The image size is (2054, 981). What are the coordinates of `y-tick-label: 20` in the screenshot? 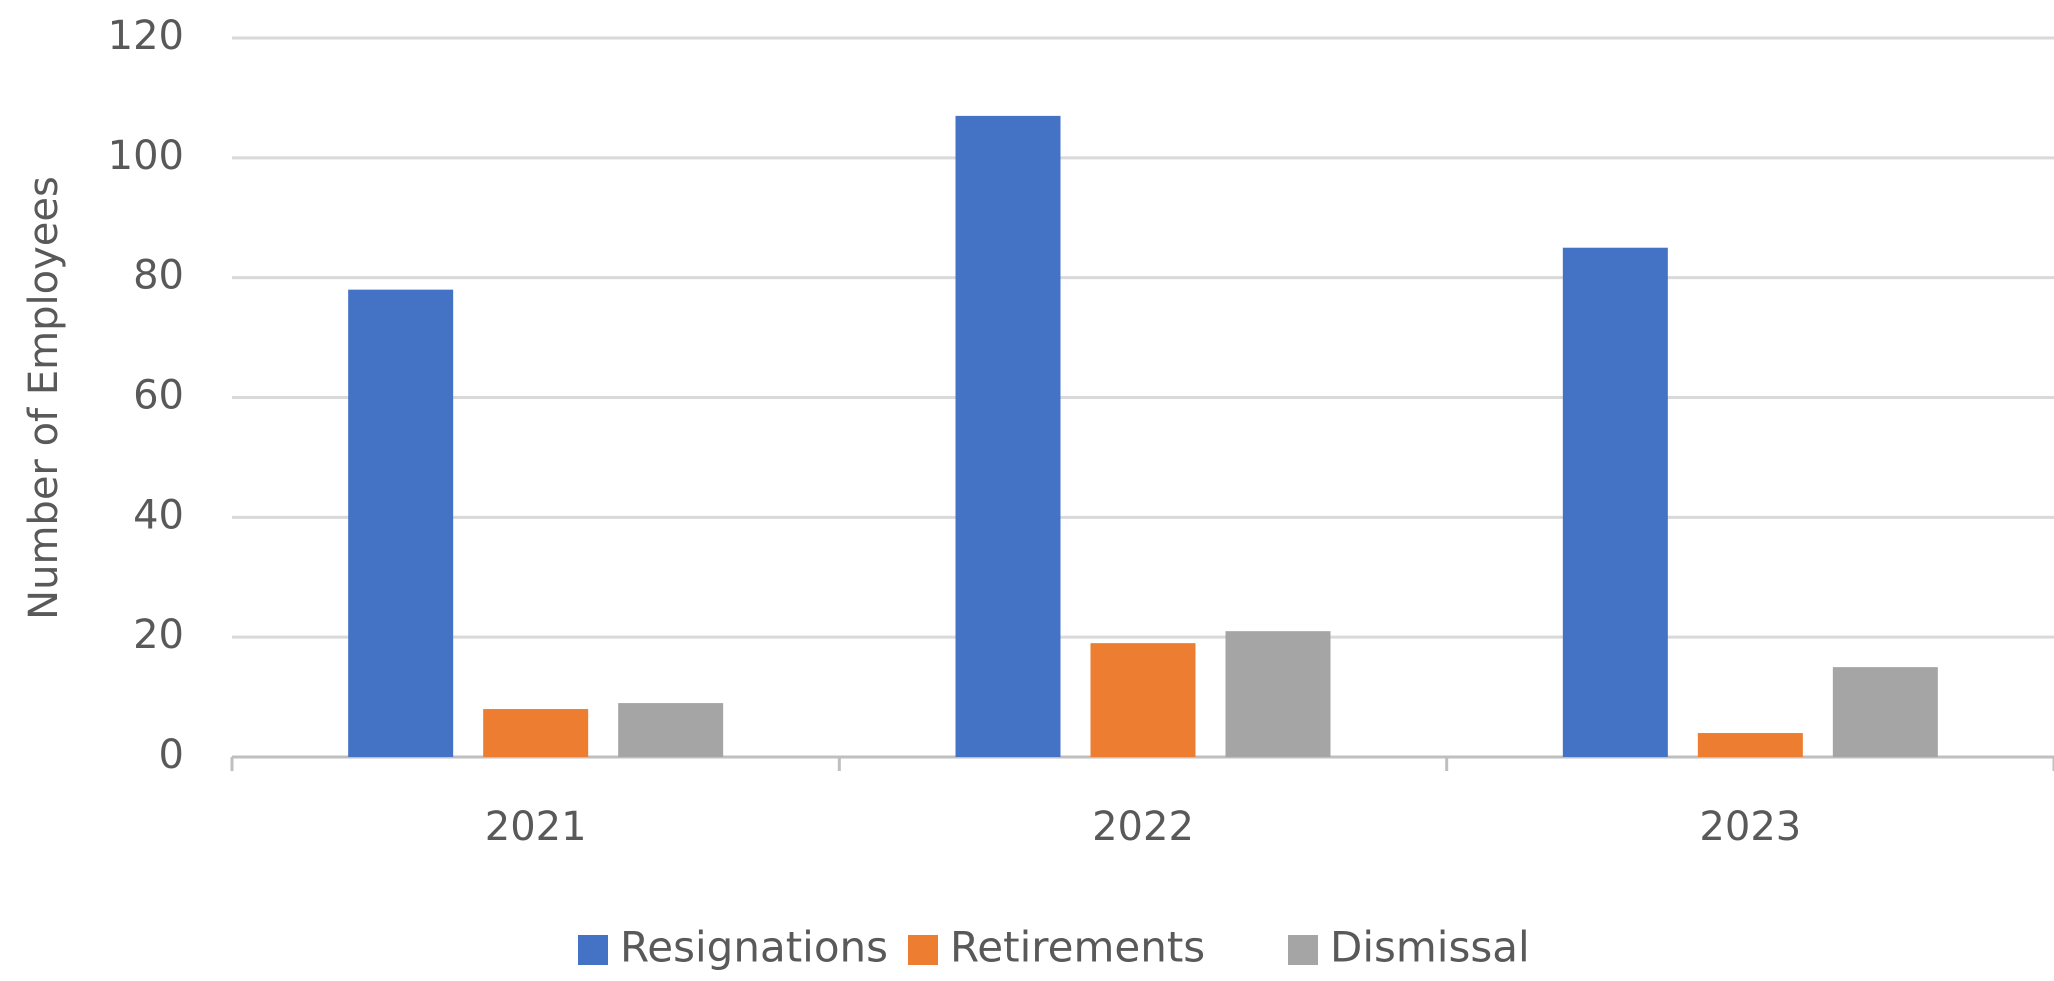 It's located at (158, 635).